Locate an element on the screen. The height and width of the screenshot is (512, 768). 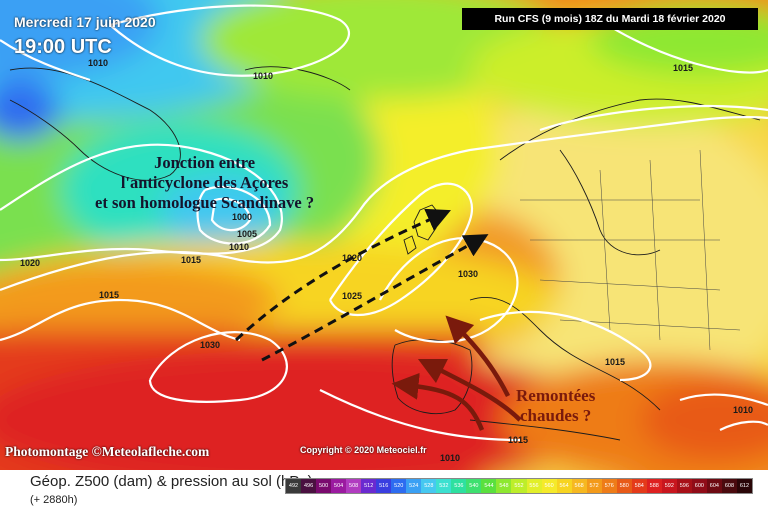
legend-swatch: 560 is located at coordinates (549, 486).